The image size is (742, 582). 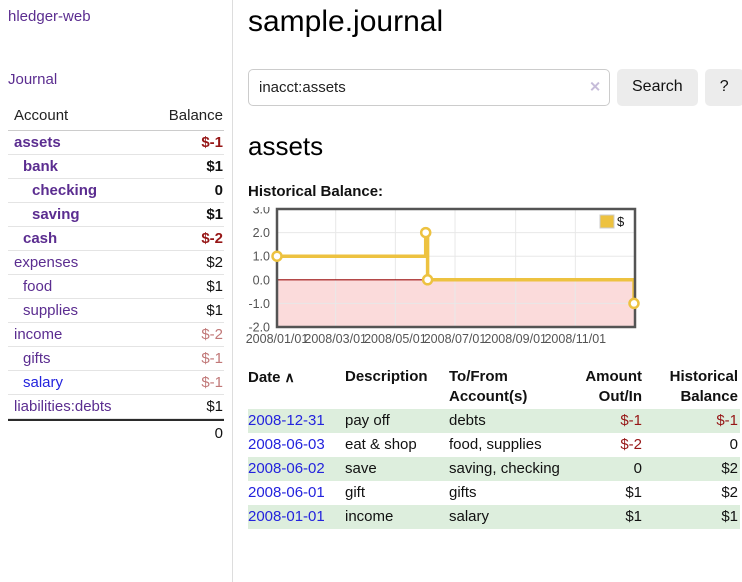 What do you see at coordinates (631, 420) in the screenshot?
I see `register-amount: $-1` at bounding box center [631, 420].